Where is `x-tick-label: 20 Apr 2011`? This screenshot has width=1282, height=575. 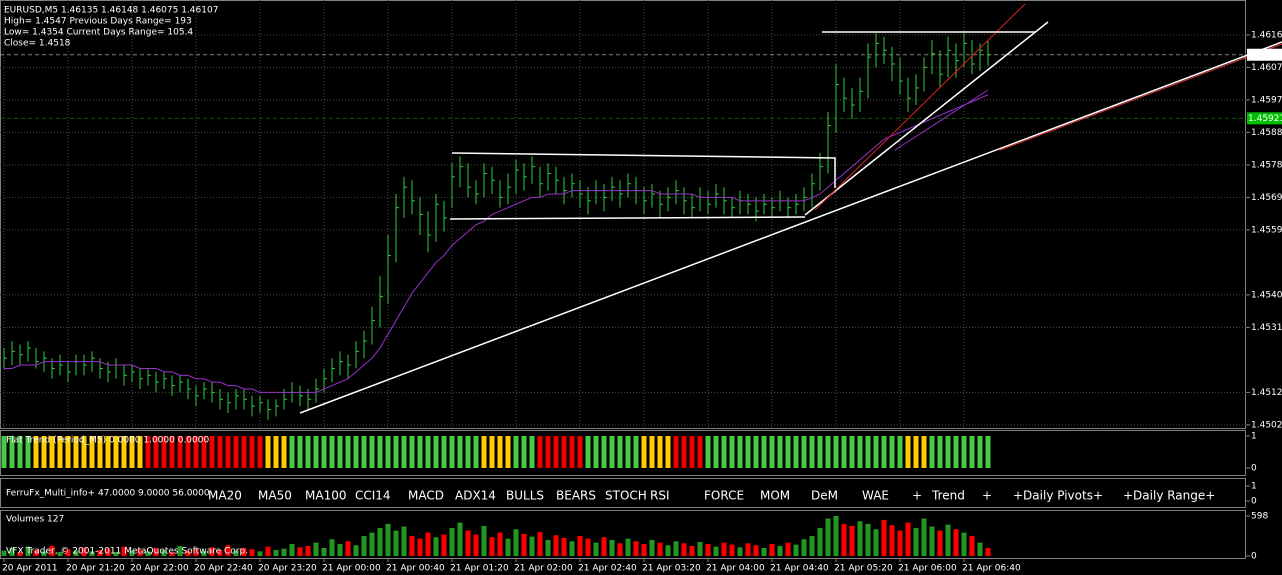
x-tick-label: 20 Apr 2011 is located at coordinates (30, 569).